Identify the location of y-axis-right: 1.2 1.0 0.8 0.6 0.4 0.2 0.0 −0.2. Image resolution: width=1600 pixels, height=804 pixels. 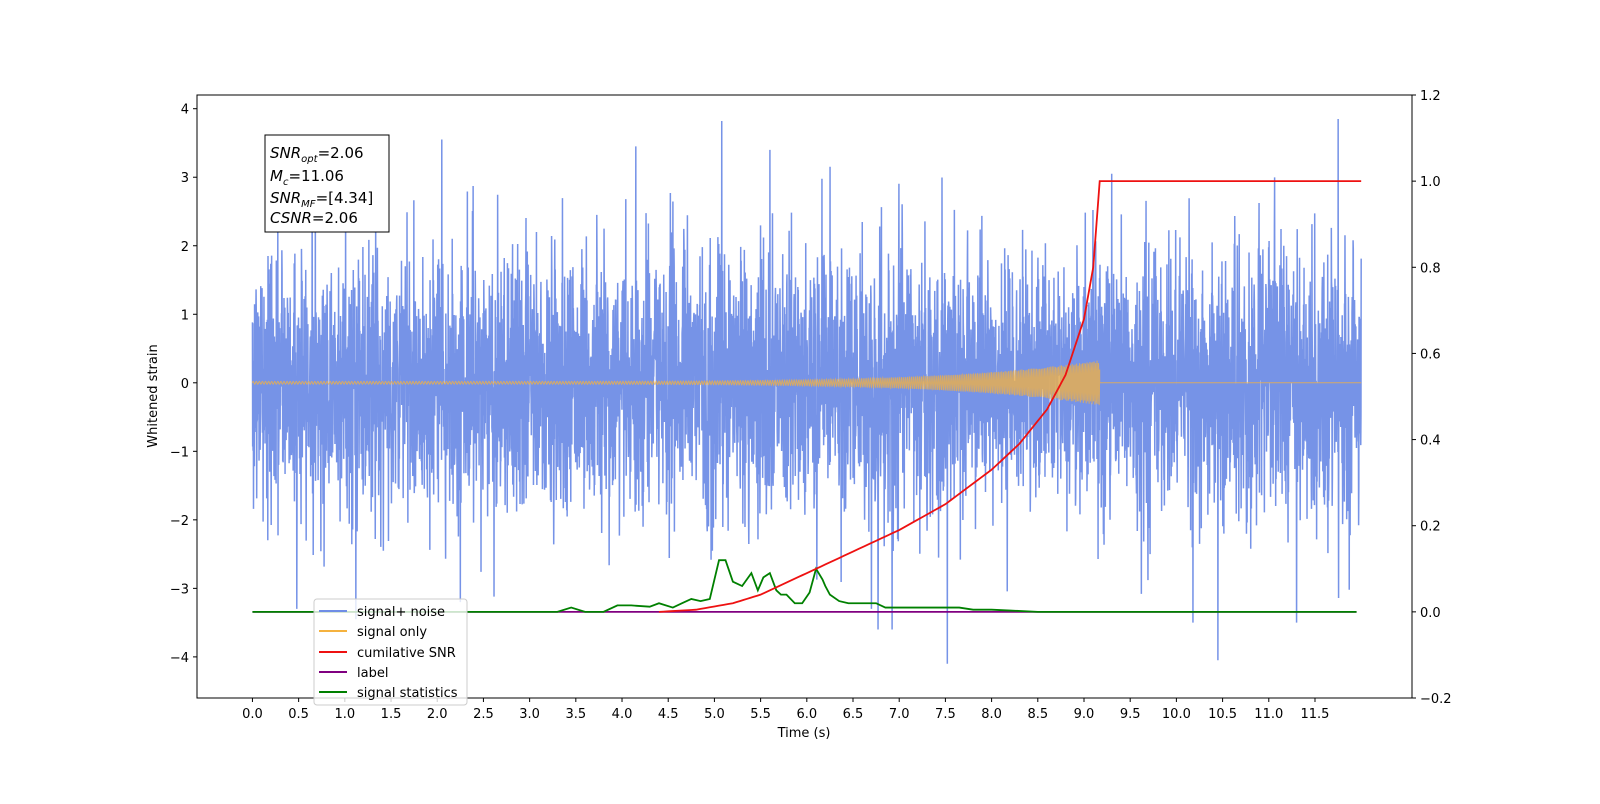
(1432, 398).